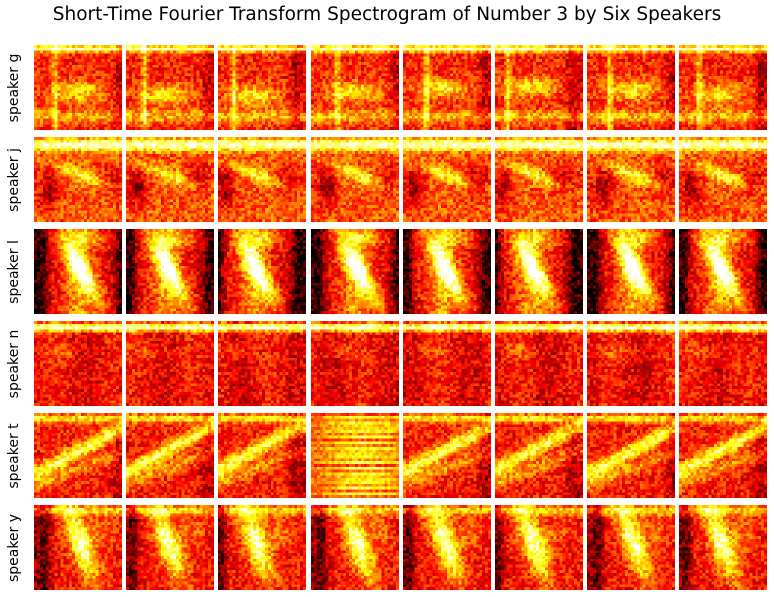  Describe the element at coordinates (14, 271) in the screenshot. I see `row-label: speaker l` at that location.